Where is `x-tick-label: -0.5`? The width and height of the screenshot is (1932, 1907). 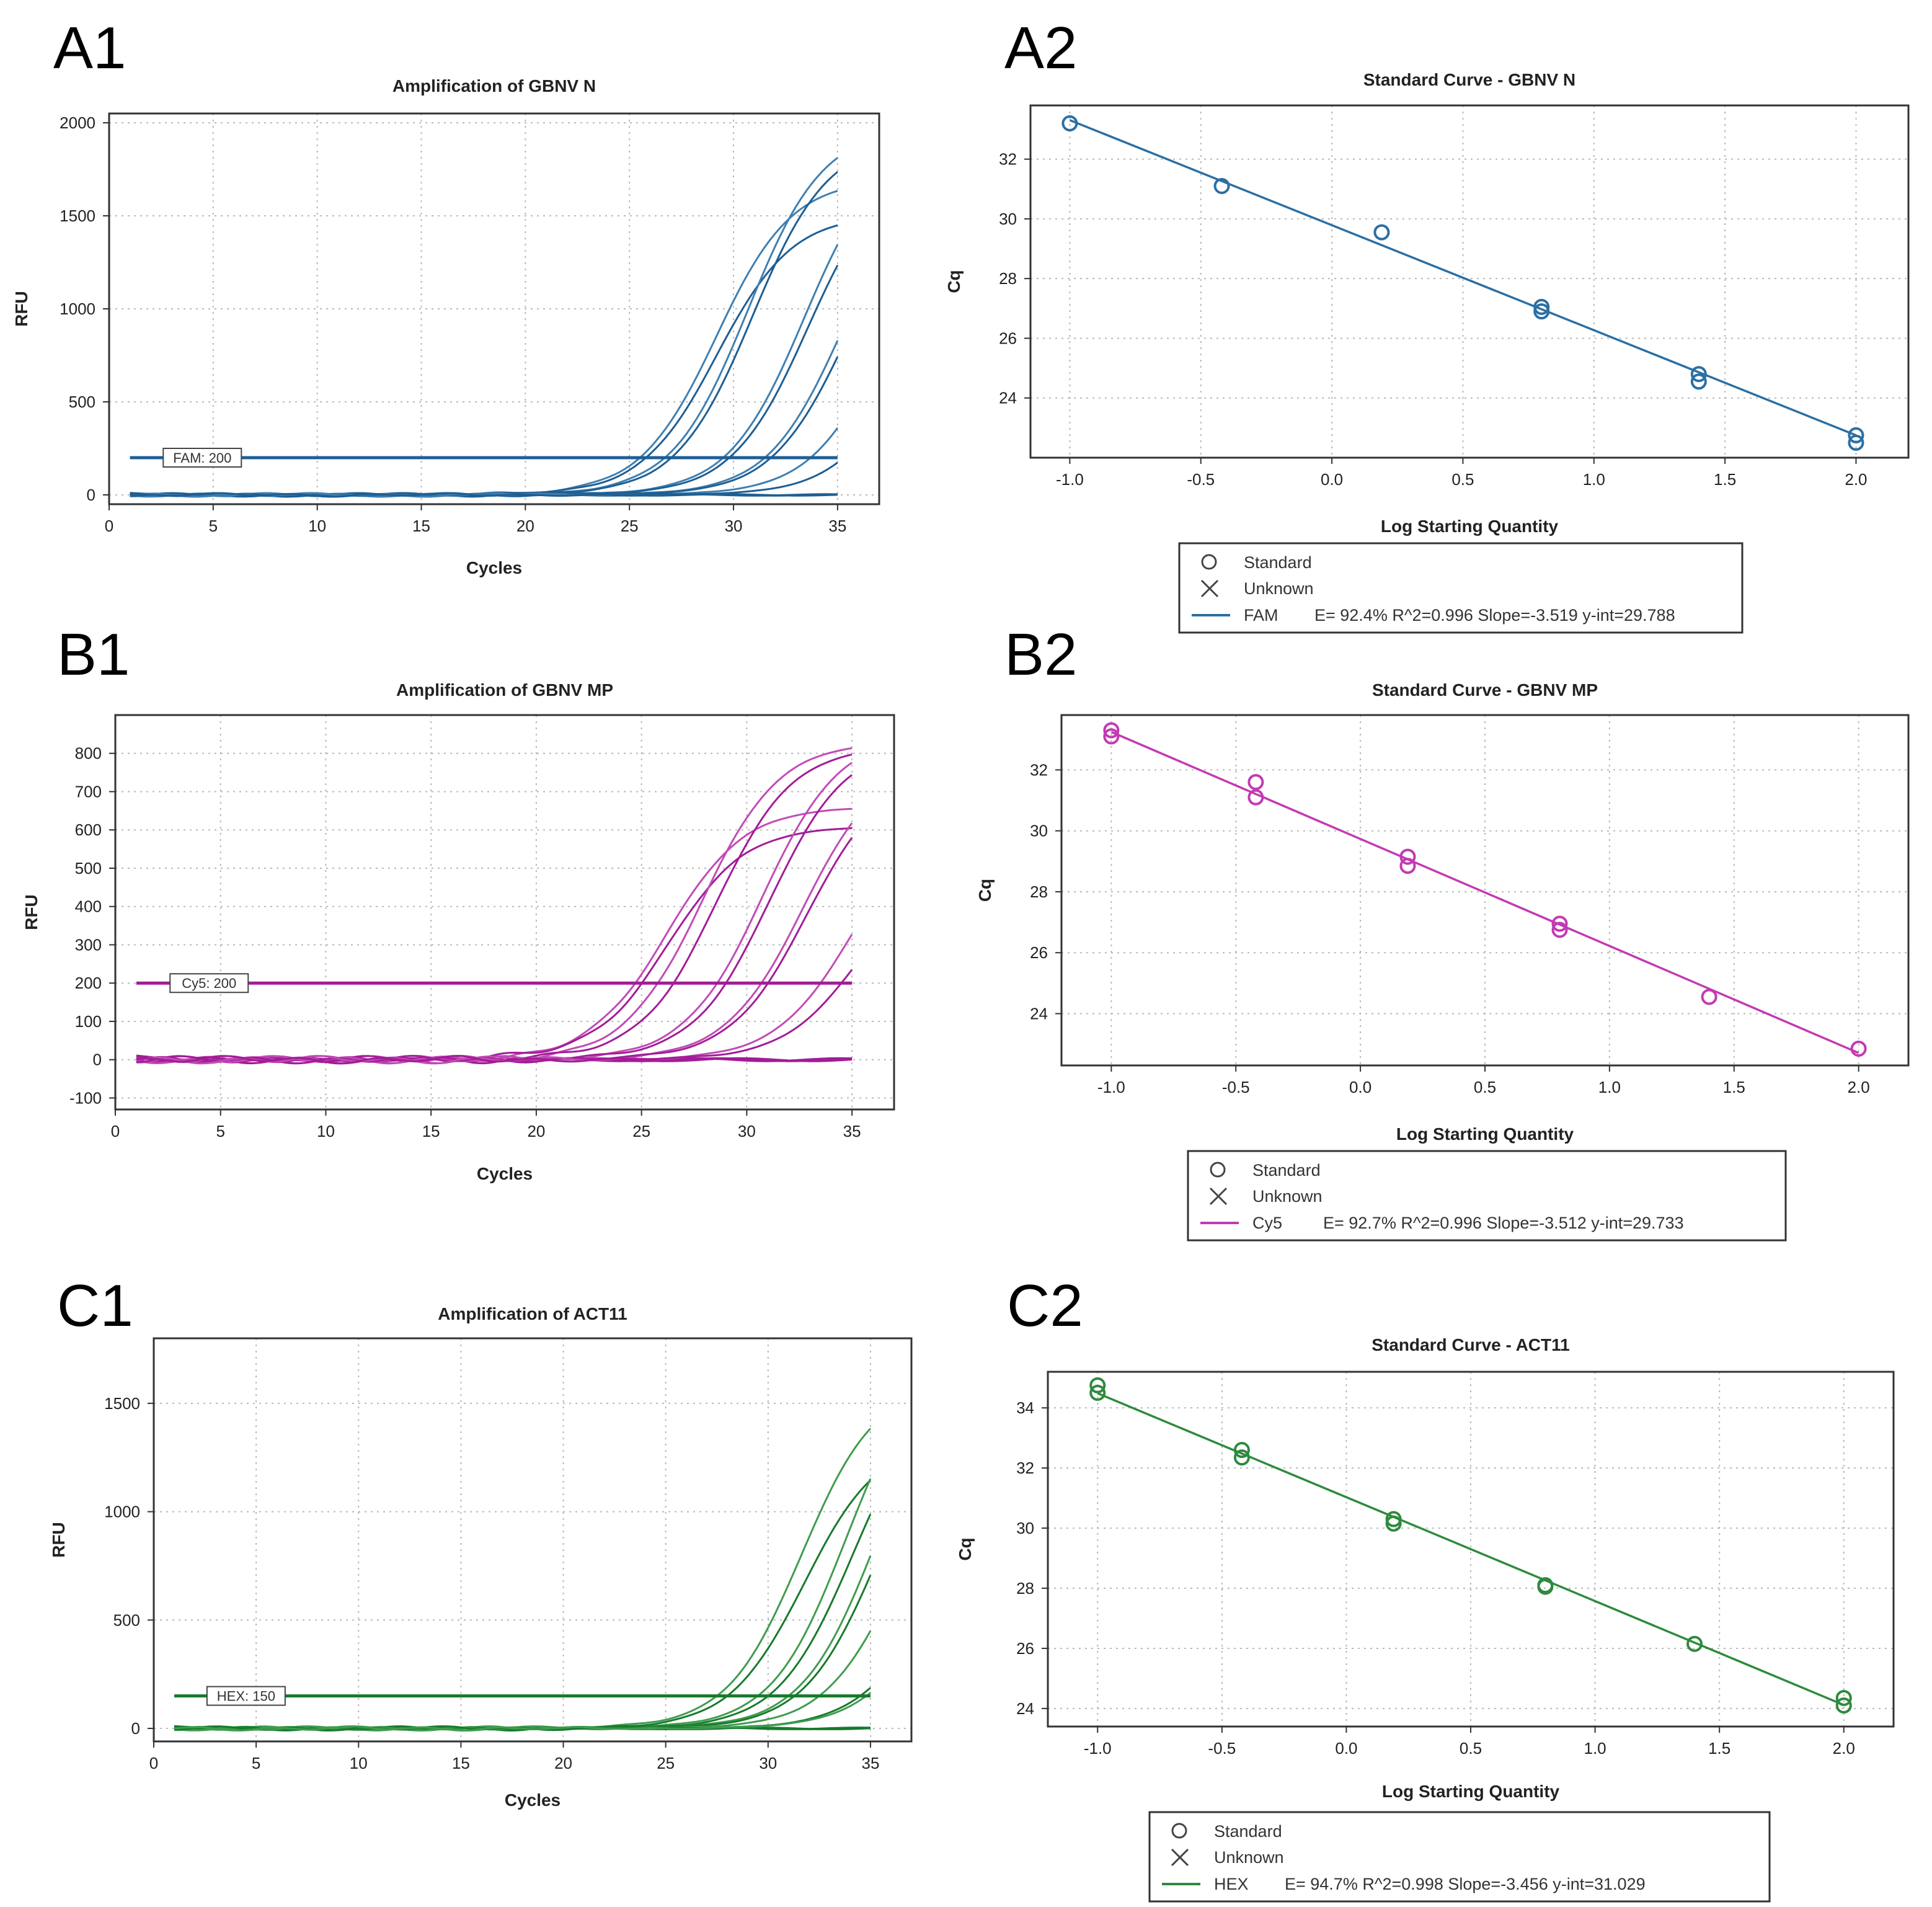
x-tick-label: -0.5 is located at coordinates (1201, 479).